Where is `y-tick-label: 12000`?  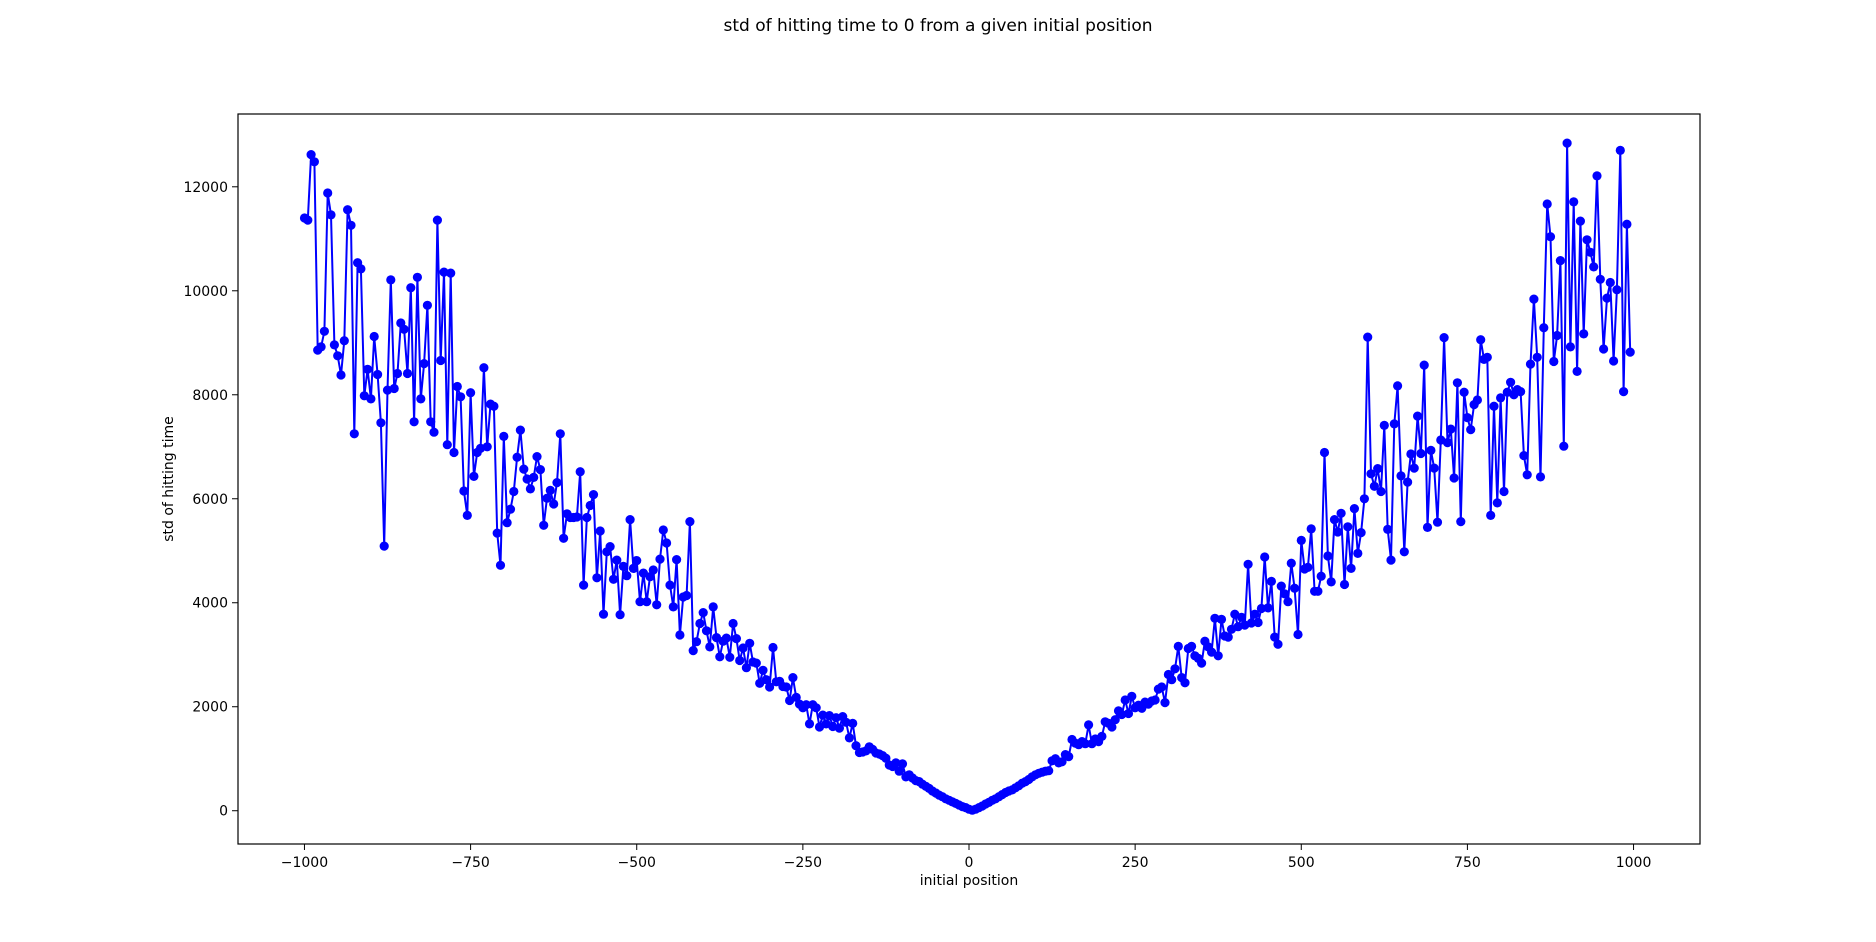 y-tick-label: 12000 is located at coordinates (205, 188).